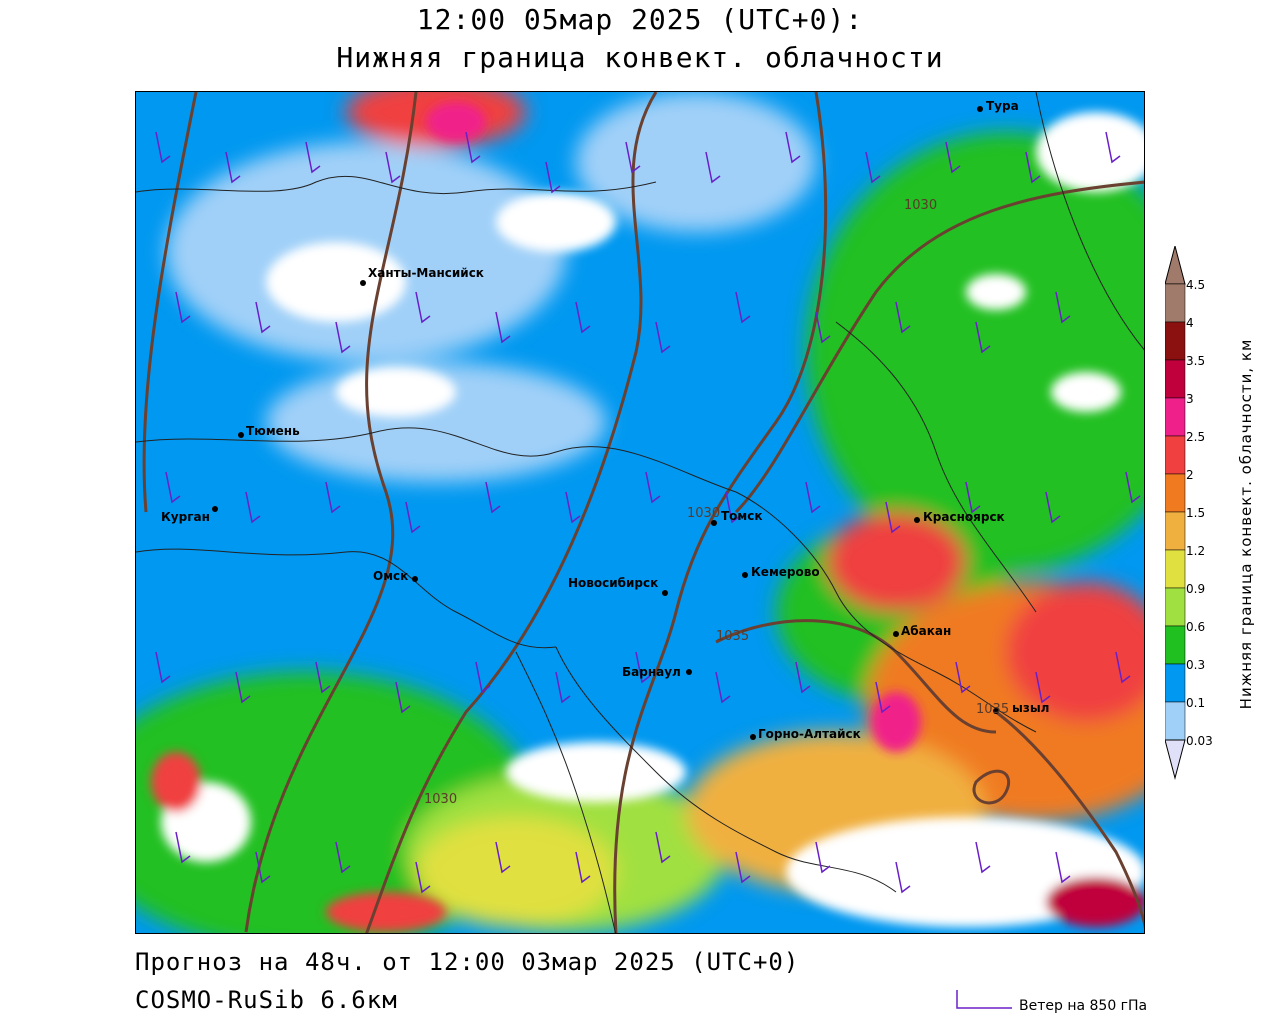  What do you see at coordinates (1199, 741) in the screenshot?
I see `colorbar-label: 0.03` at bounding box center [1199, 741].